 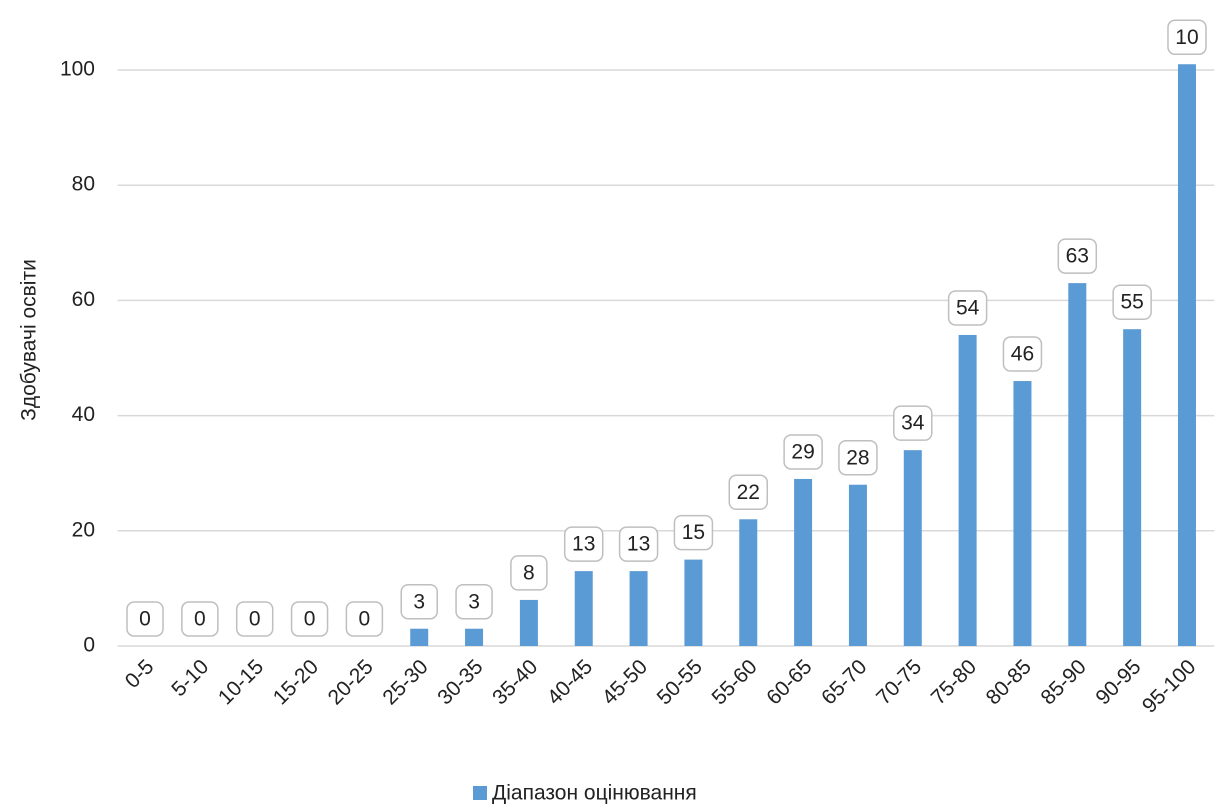 I want to click on data-label: 22, so click(x=748, y=492).